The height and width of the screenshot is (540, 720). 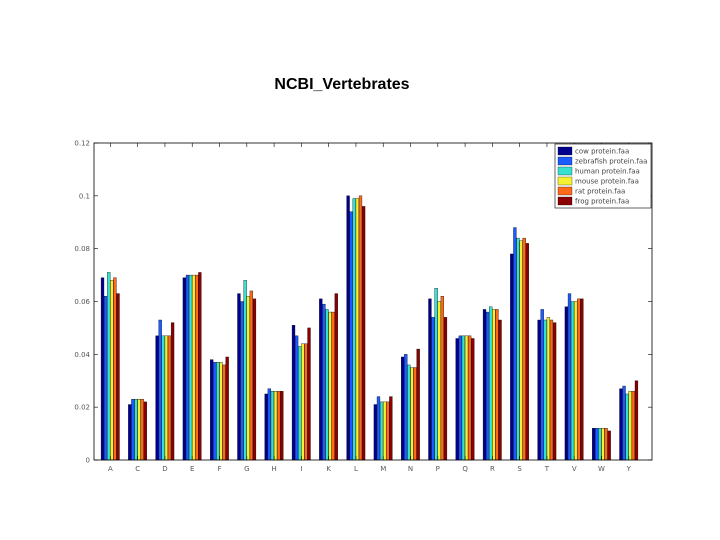 What do you see at coordinates (519, 469) in the screenshot?
I see `x-tick-label: S` at bounding box center [519, 469].